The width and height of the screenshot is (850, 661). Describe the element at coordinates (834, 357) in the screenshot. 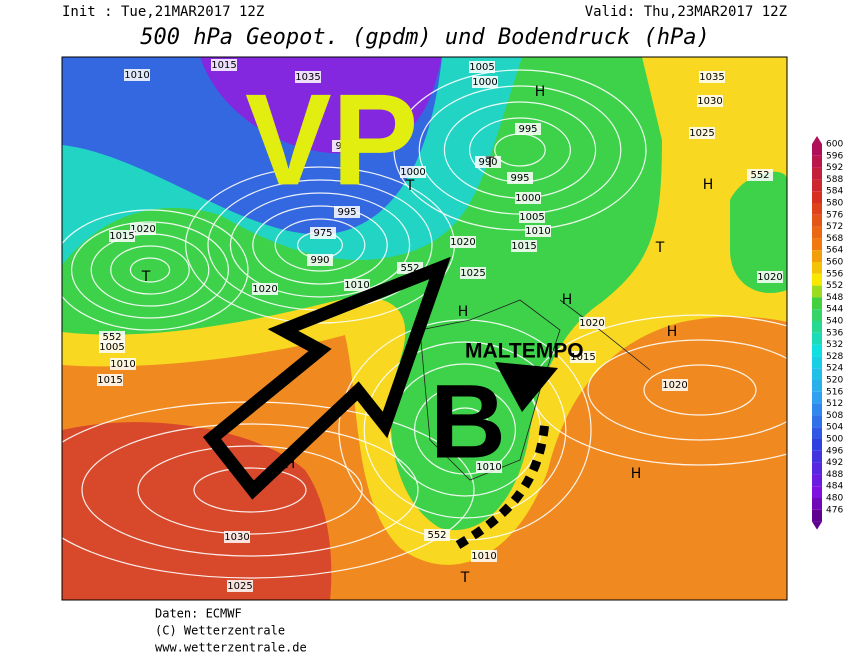

I see `colorbar-label: 528` at that location.